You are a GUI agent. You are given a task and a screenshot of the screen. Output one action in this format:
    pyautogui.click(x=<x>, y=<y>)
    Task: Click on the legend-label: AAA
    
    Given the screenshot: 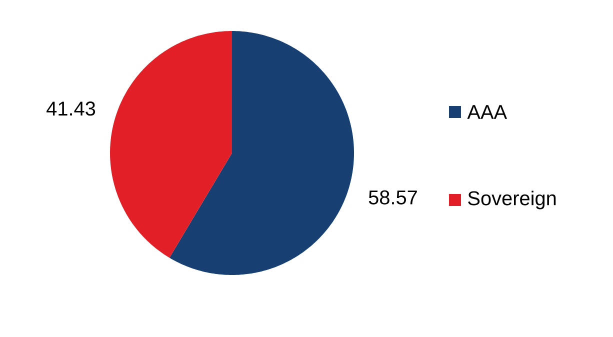 What is the action you would take?
    pyautogui.click(x=487, y=112)
    